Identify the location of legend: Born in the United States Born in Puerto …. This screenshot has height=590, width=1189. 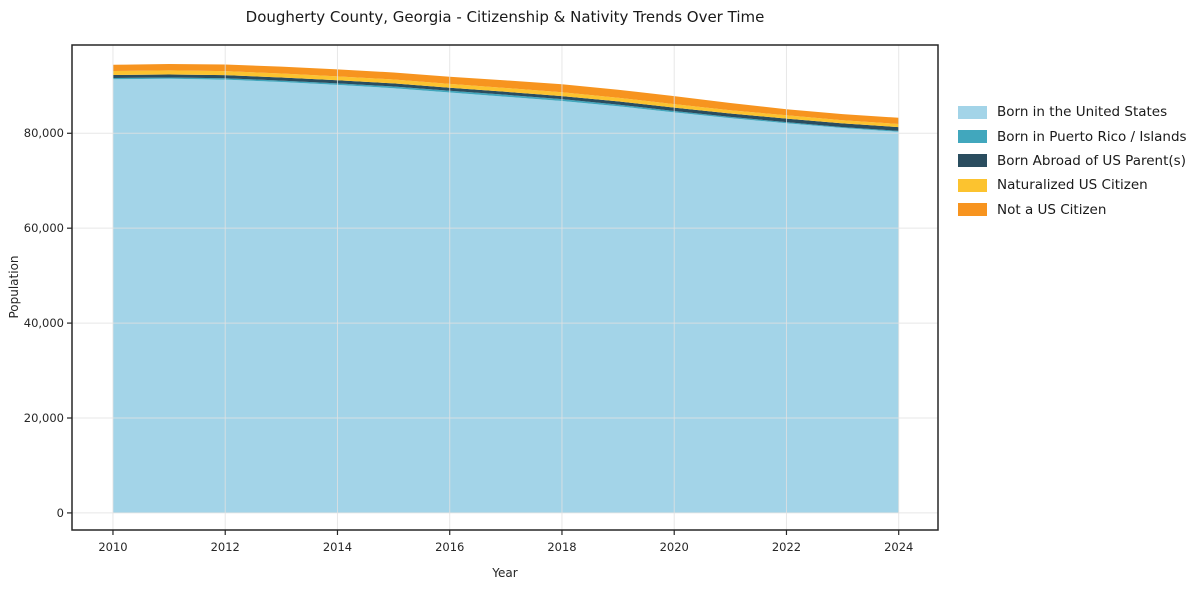
(1072, 161).